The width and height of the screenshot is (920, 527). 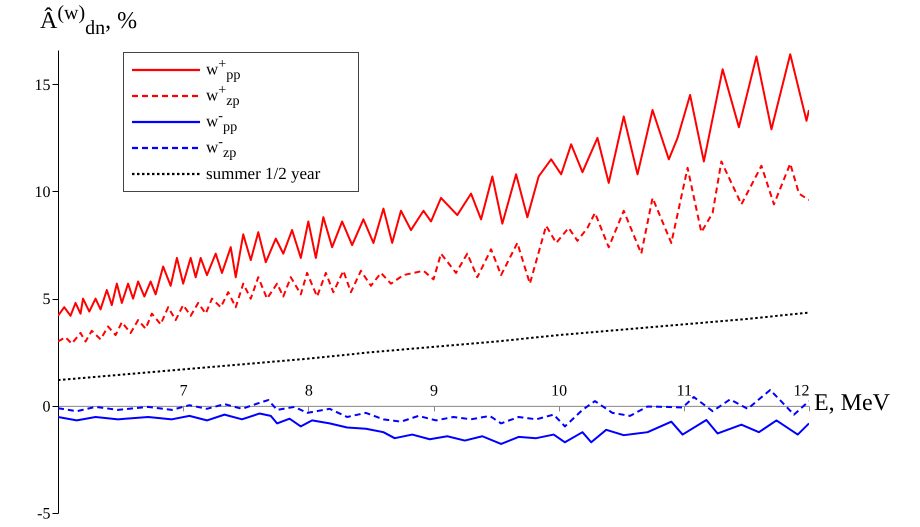 What do you see at coordinates (46, 299) in the screenshot?
I see `y-tick-label: 5` at bounding box center [46, 299].